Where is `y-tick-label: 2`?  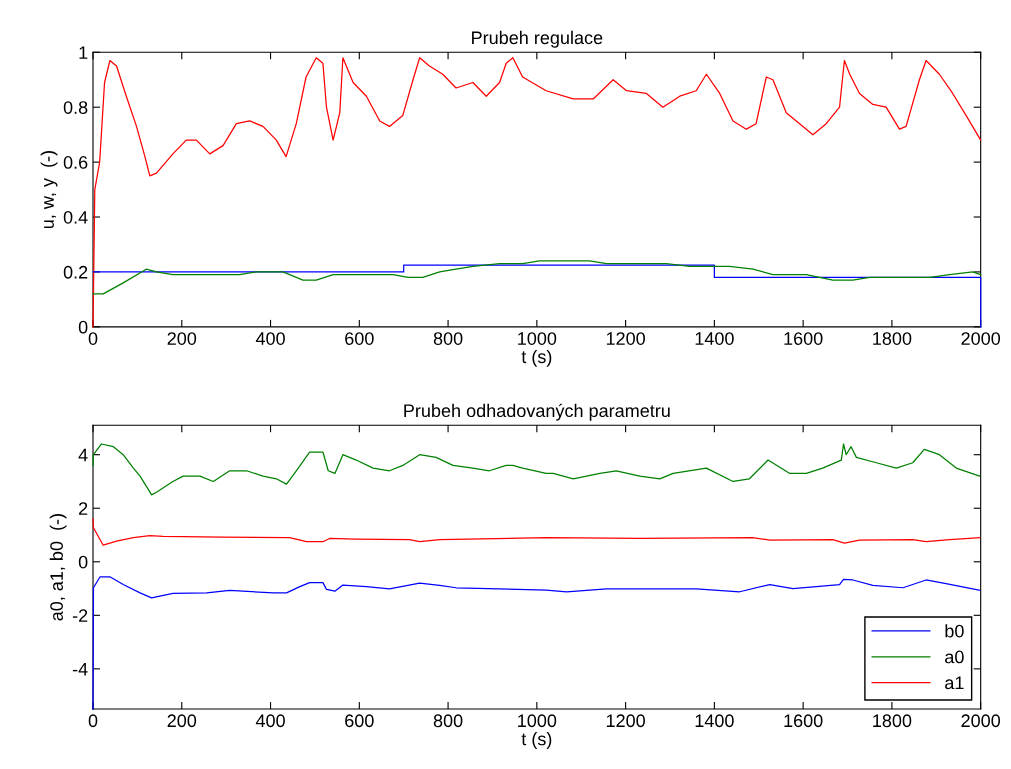
y-tick-label: 2 is located at coordinates (83, 508).